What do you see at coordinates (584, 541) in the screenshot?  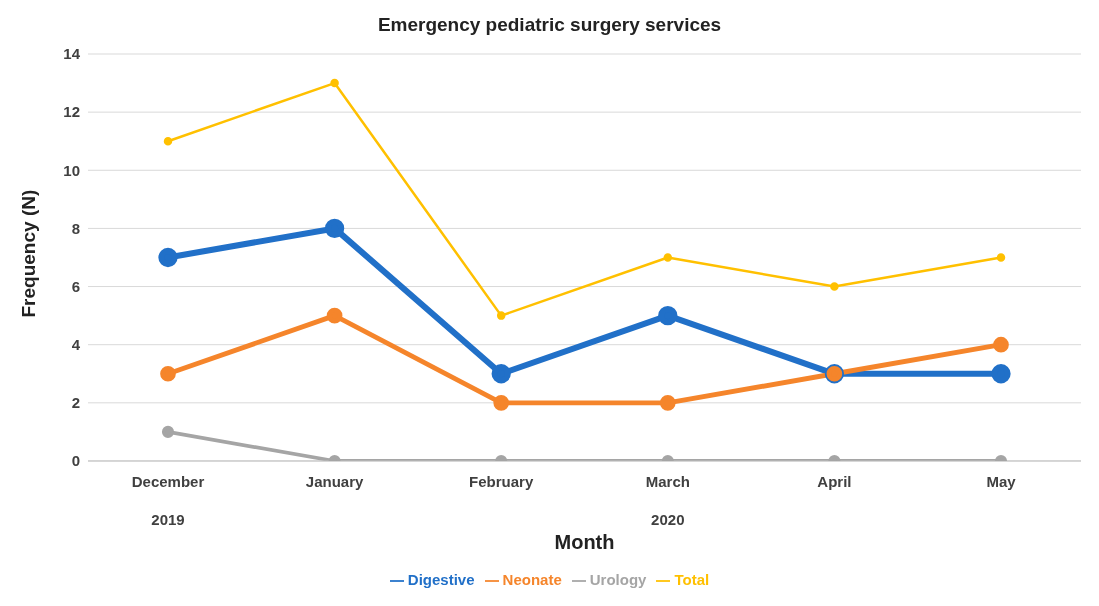 I see `x-axis-title: Month` at bounding box center [584, 541].